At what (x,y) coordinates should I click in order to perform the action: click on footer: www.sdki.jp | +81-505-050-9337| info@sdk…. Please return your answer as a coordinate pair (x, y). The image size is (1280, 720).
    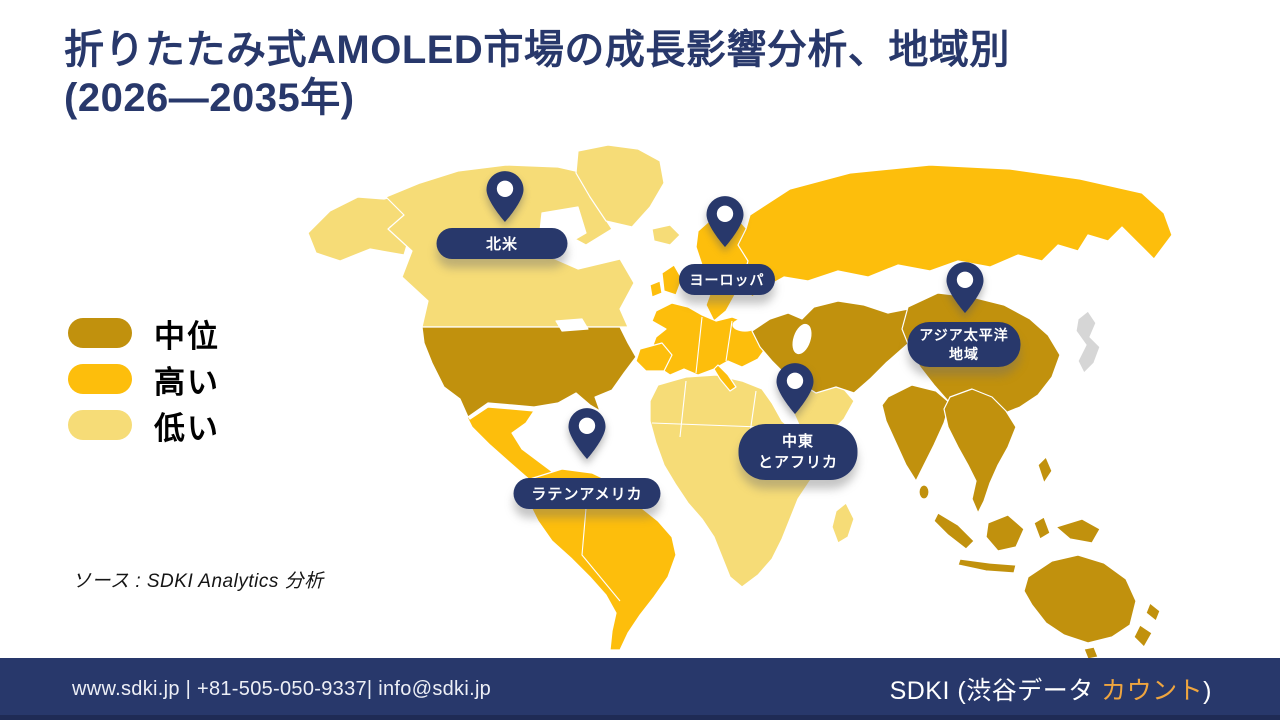
    Looking at the image, I should click on (640, 689).